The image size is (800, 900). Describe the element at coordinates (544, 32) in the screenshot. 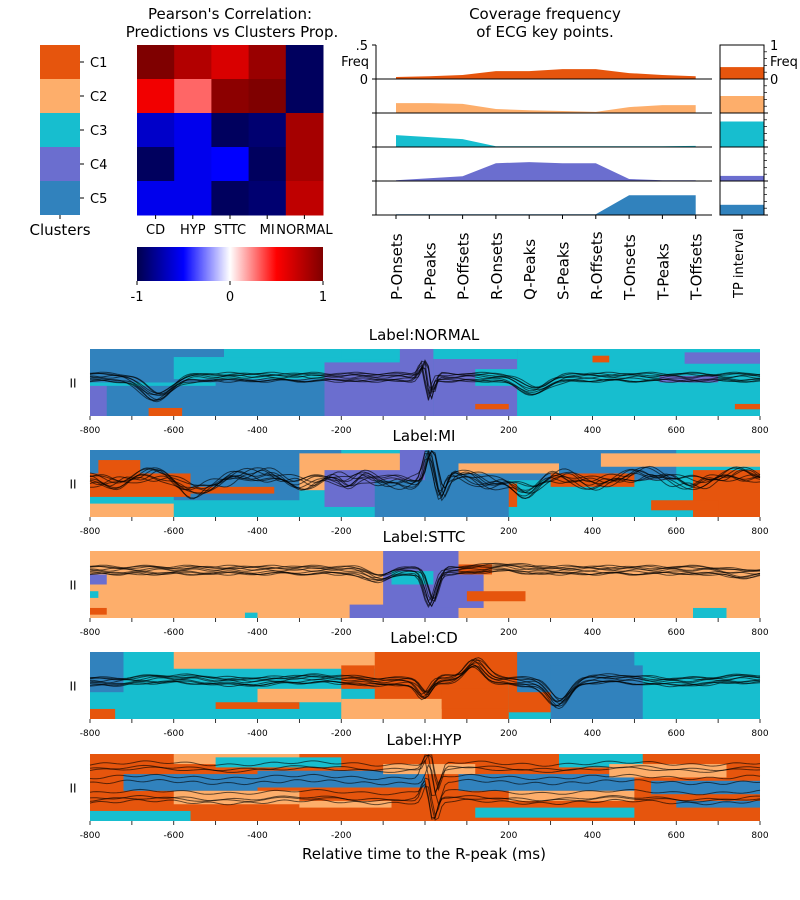

I see `coverage-title-line2: of ECG key points.` at that location.